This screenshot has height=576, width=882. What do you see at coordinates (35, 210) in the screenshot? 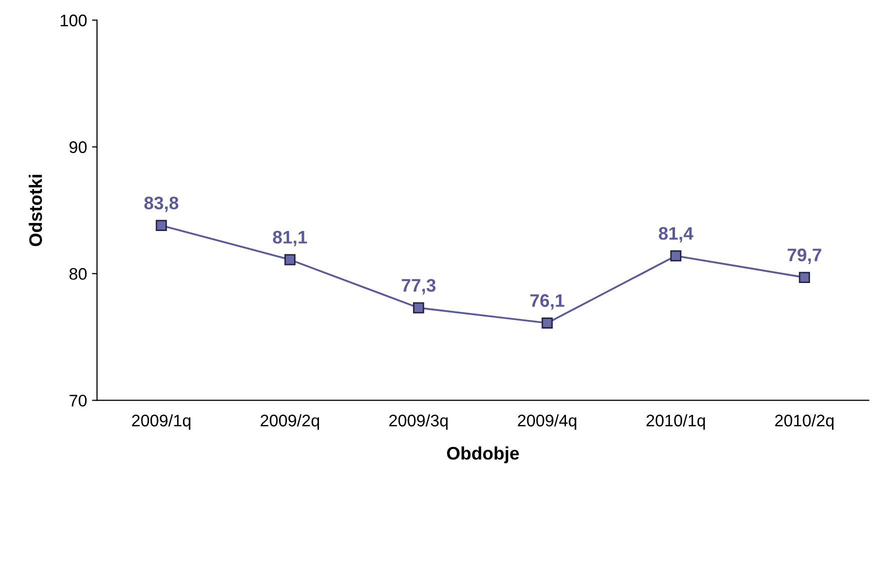
I see `y-axis-title: Odstotki` at bounding box center [35, 210].